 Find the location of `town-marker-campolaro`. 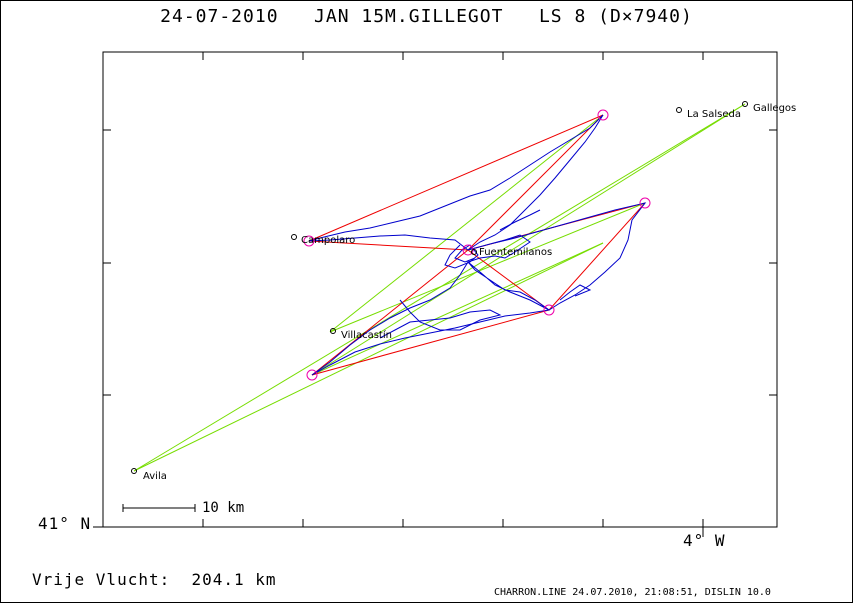

town-marker-campolaro is located at coordinates (294, 237).